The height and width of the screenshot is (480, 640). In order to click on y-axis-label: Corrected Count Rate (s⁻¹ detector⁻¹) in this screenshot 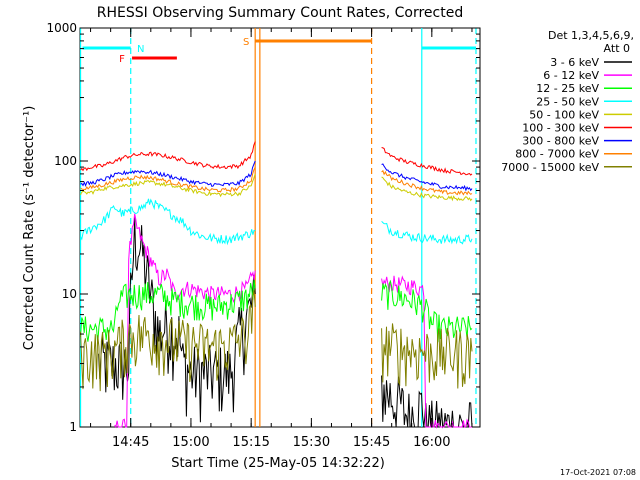, I will do `click(29, 228)`.